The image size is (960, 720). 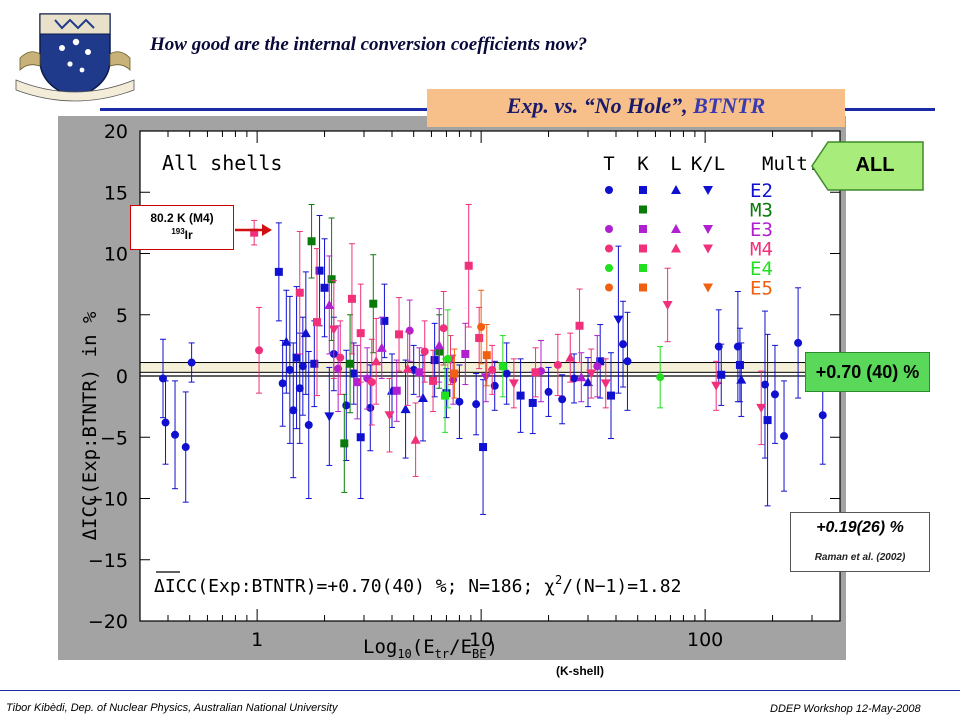 I want to click on mean-value-label: +0.70 (40) %, so click(x=867, y=372).